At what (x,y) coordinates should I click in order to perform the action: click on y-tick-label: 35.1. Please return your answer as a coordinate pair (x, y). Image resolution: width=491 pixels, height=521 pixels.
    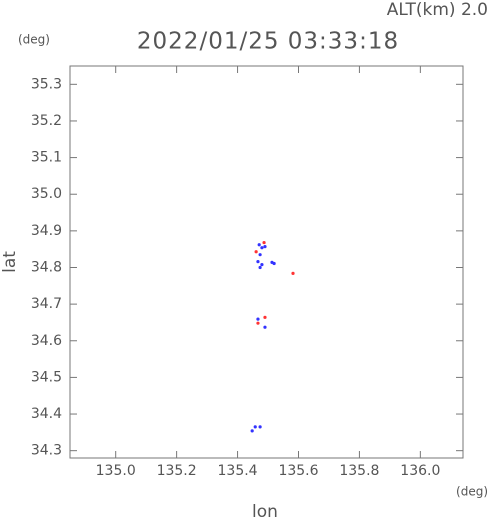
    Looking at the image, I should click on (46, 158).